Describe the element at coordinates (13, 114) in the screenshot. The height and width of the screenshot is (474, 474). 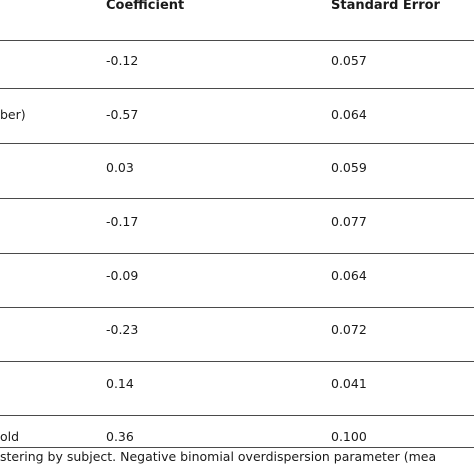
I see `row-label: ber)` at that location.